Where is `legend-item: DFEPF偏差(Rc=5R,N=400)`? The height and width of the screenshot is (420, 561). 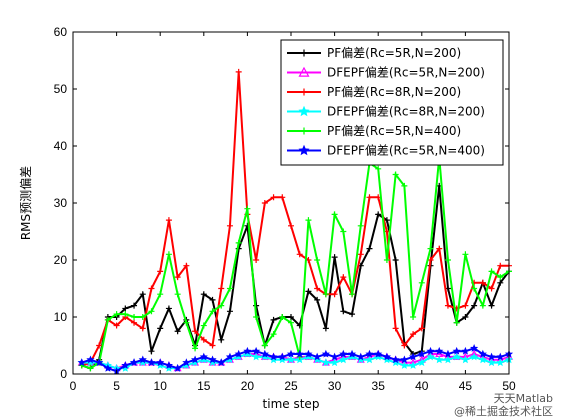 legend-item: DFEPF偏差(Rc=5R,N=400) is located at coordinates (386, 150).